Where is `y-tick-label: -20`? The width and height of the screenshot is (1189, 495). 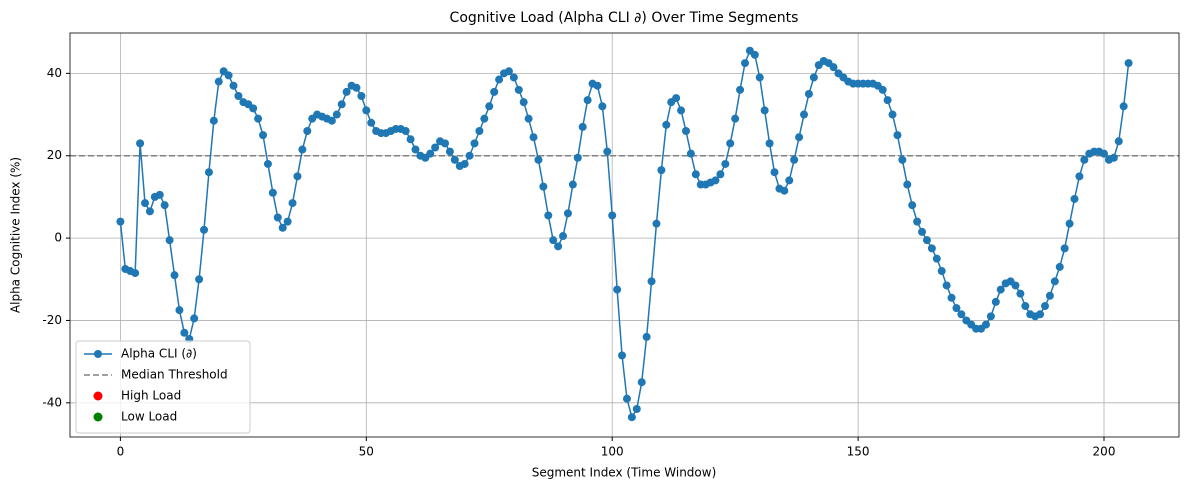 y-tick-label: -20 is located at coordinates (52, 320).